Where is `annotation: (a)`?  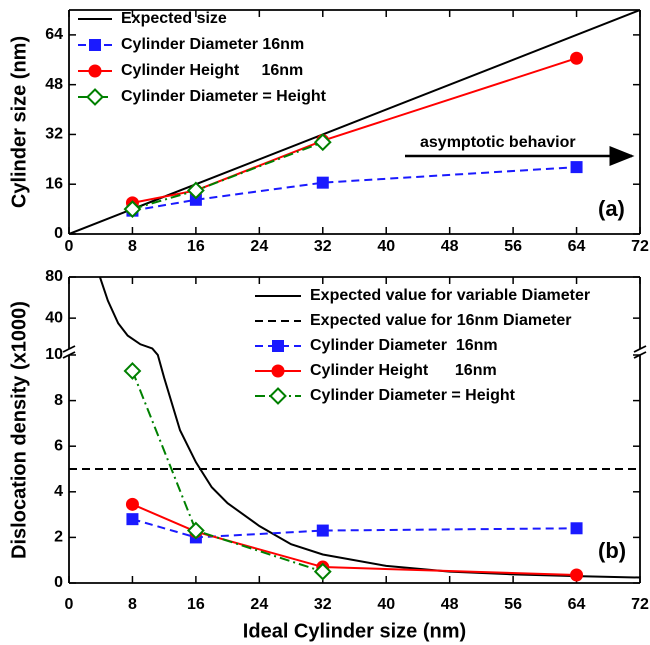 annotation: (a) is located at coordinates (611, 208).